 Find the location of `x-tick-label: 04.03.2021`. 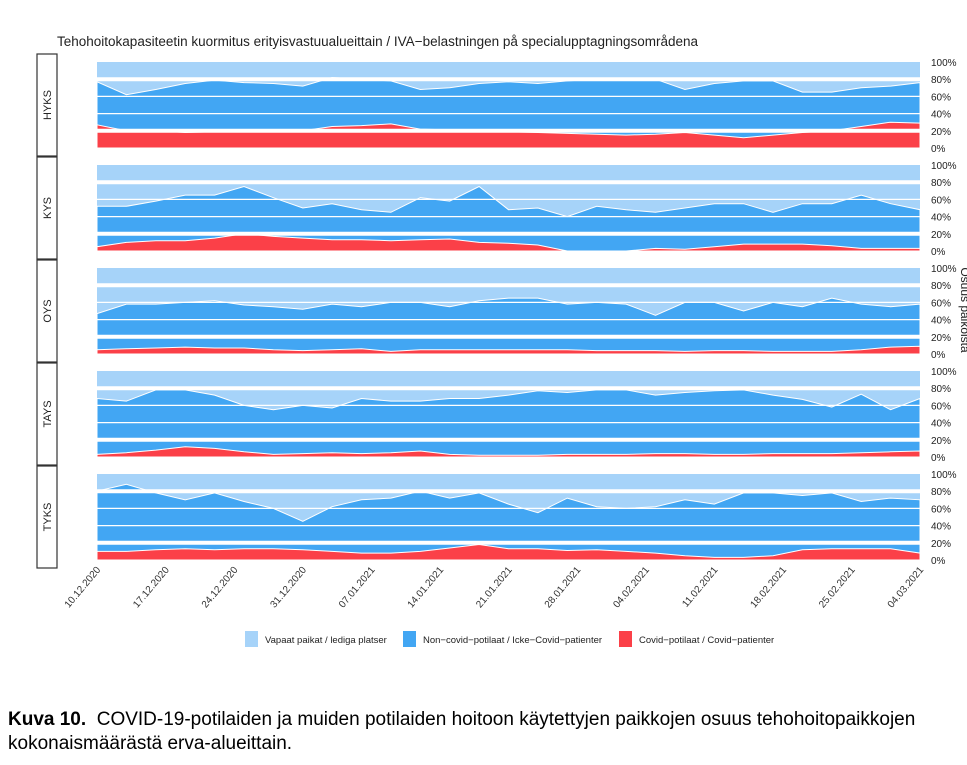

x-tick-label: 04.03.2021 is located at coordinates (906, 588).